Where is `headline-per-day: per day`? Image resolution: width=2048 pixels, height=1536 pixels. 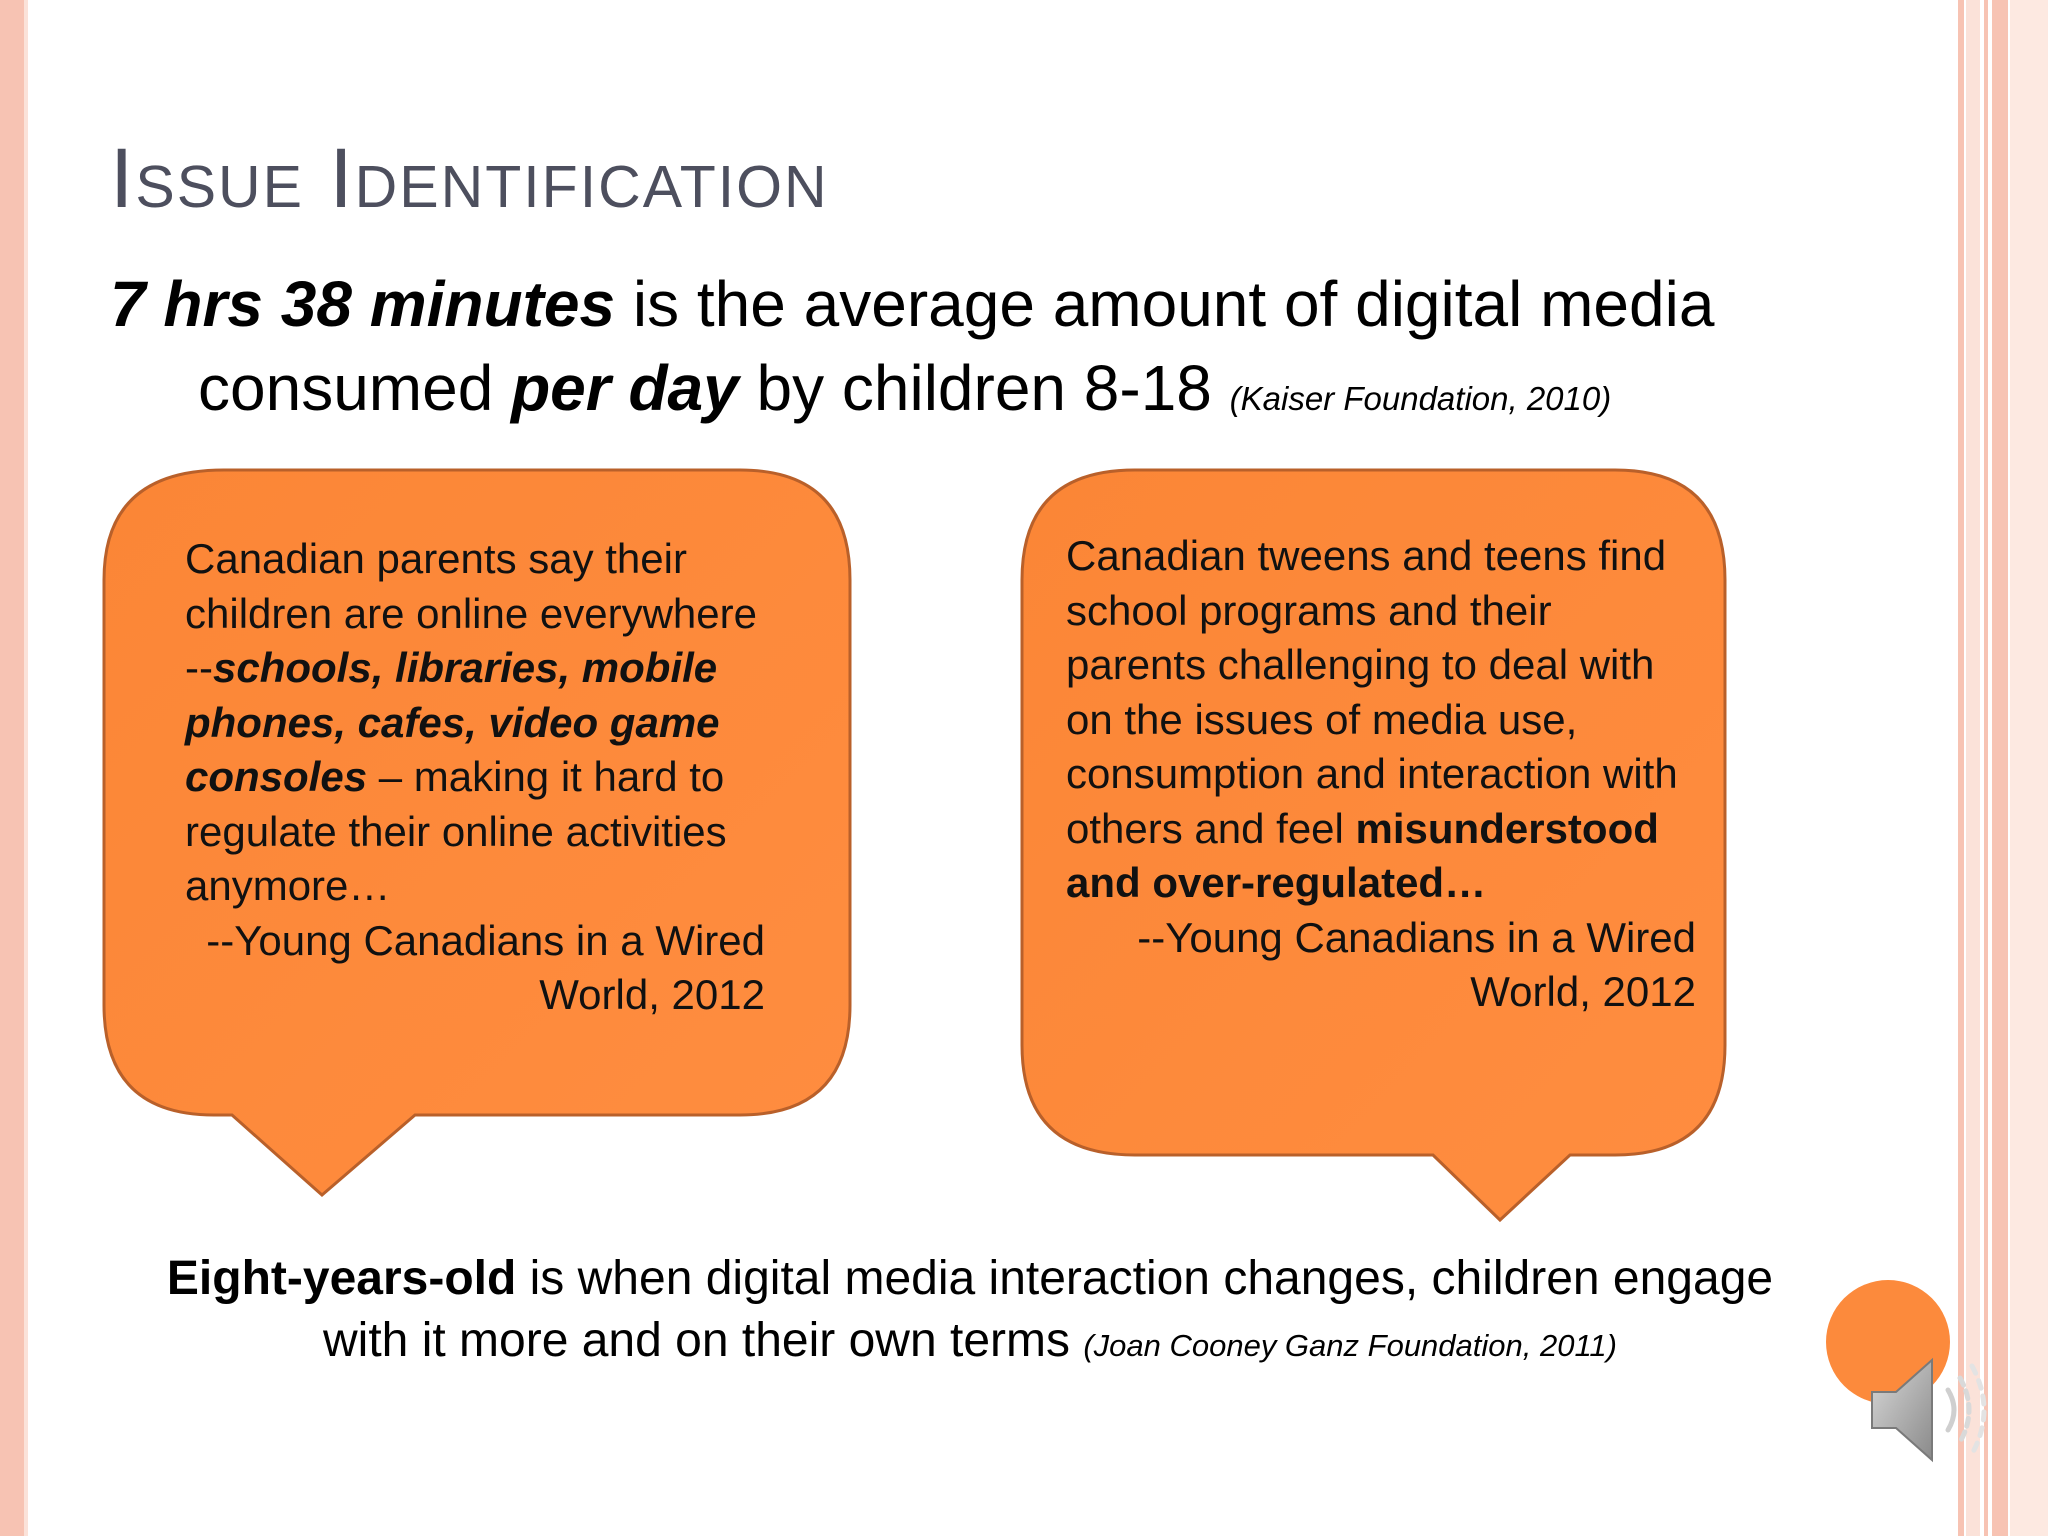 headline-per-day: per day is located at coordinates (625, 388).